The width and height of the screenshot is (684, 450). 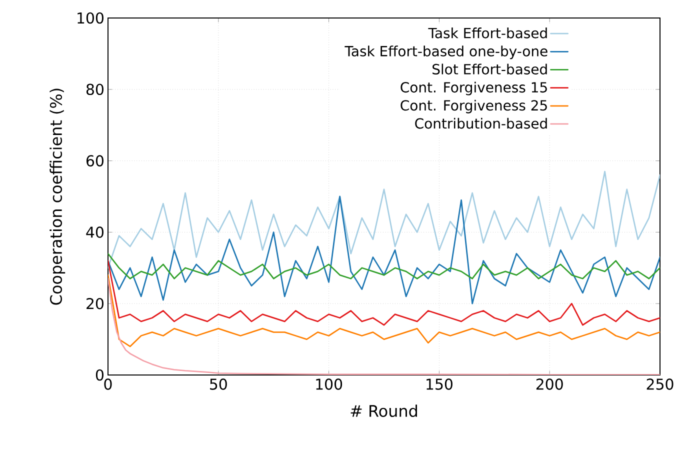 What do you see at coordinates (660, 384) in the screenshot?
I see `x-tick-label: 250` at bounding box center [660, 384].